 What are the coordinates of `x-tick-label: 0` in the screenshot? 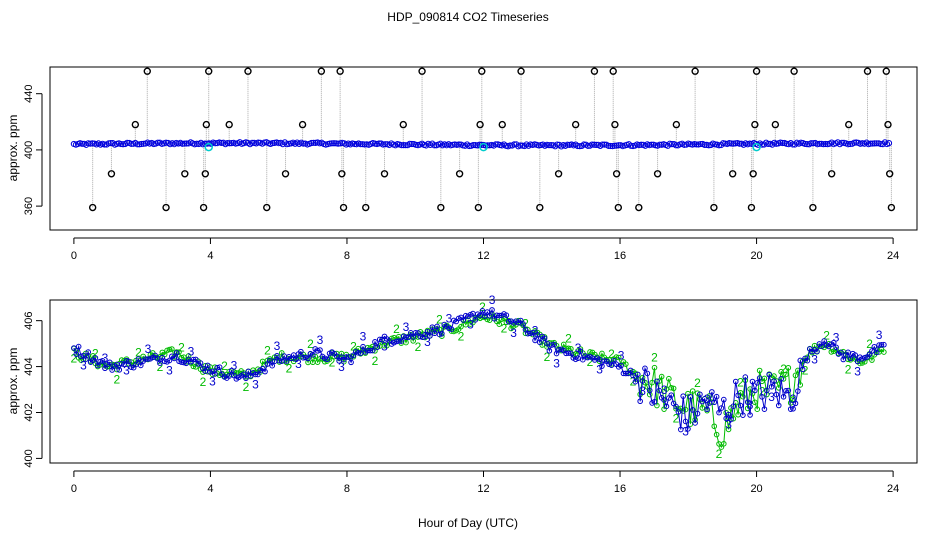 It's located at (74, 489).